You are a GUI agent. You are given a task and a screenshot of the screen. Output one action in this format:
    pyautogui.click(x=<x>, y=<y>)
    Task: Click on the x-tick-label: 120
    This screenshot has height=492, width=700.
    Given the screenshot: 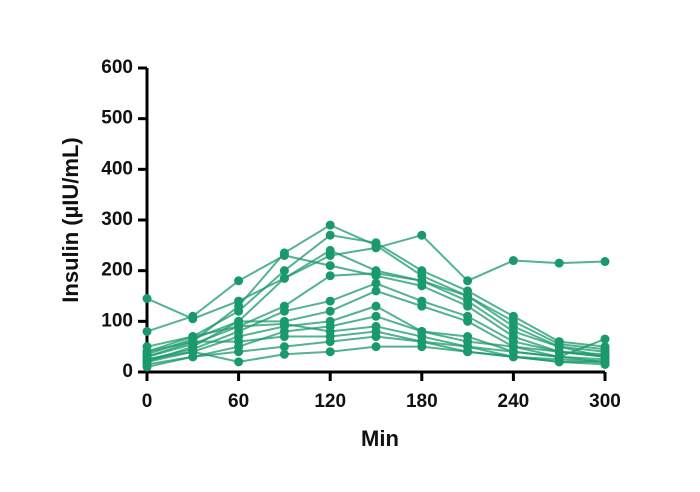 What is the action you would take?
    pyautogui.click(x=330, y=401)
    